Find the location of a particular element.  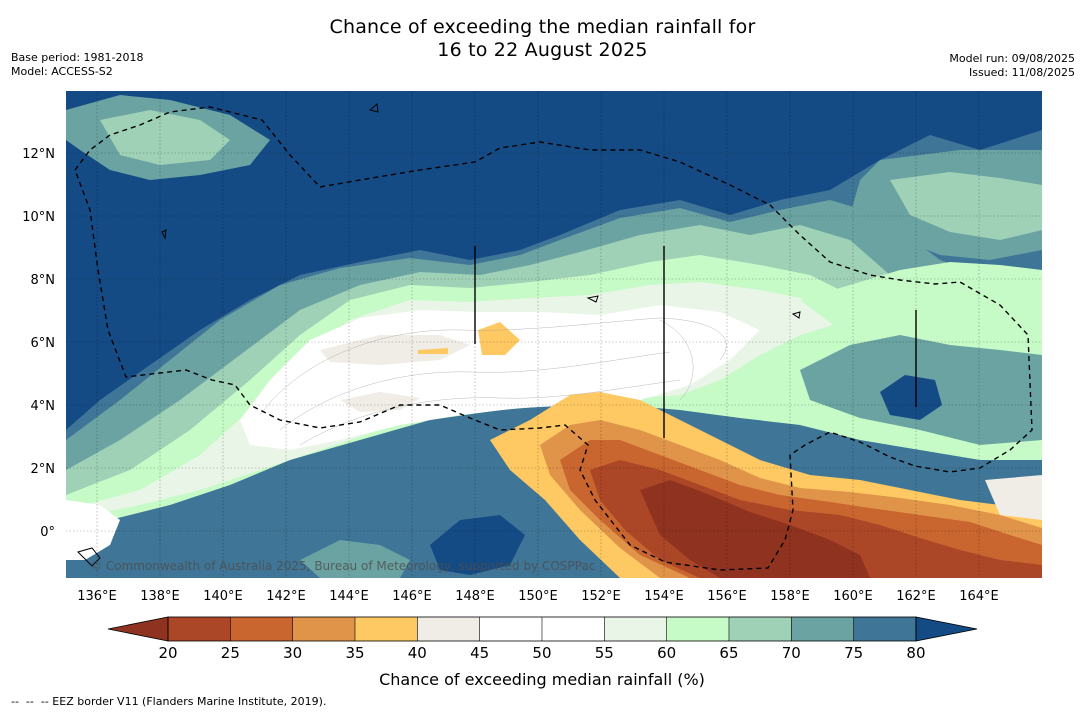

contour-55-sw is located at coordinates (93, 530).